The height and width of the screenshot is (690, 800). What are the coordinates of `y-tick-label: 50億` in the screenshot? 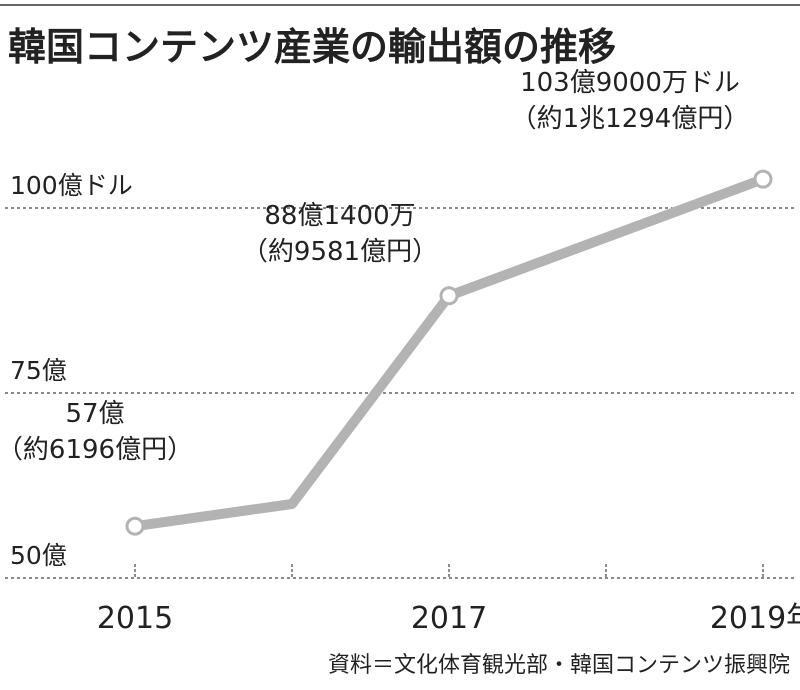 It's located at (38, 555).